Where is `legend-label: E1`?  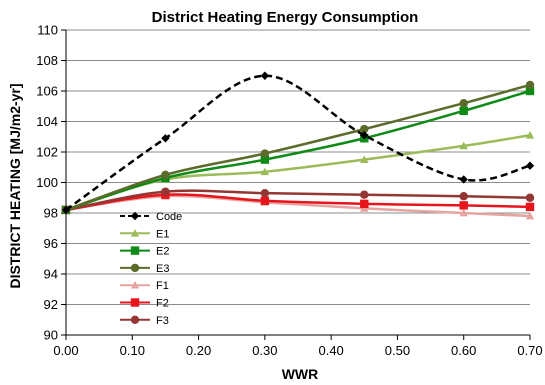
legend-label: E1 is located at coordinates (162, 234).